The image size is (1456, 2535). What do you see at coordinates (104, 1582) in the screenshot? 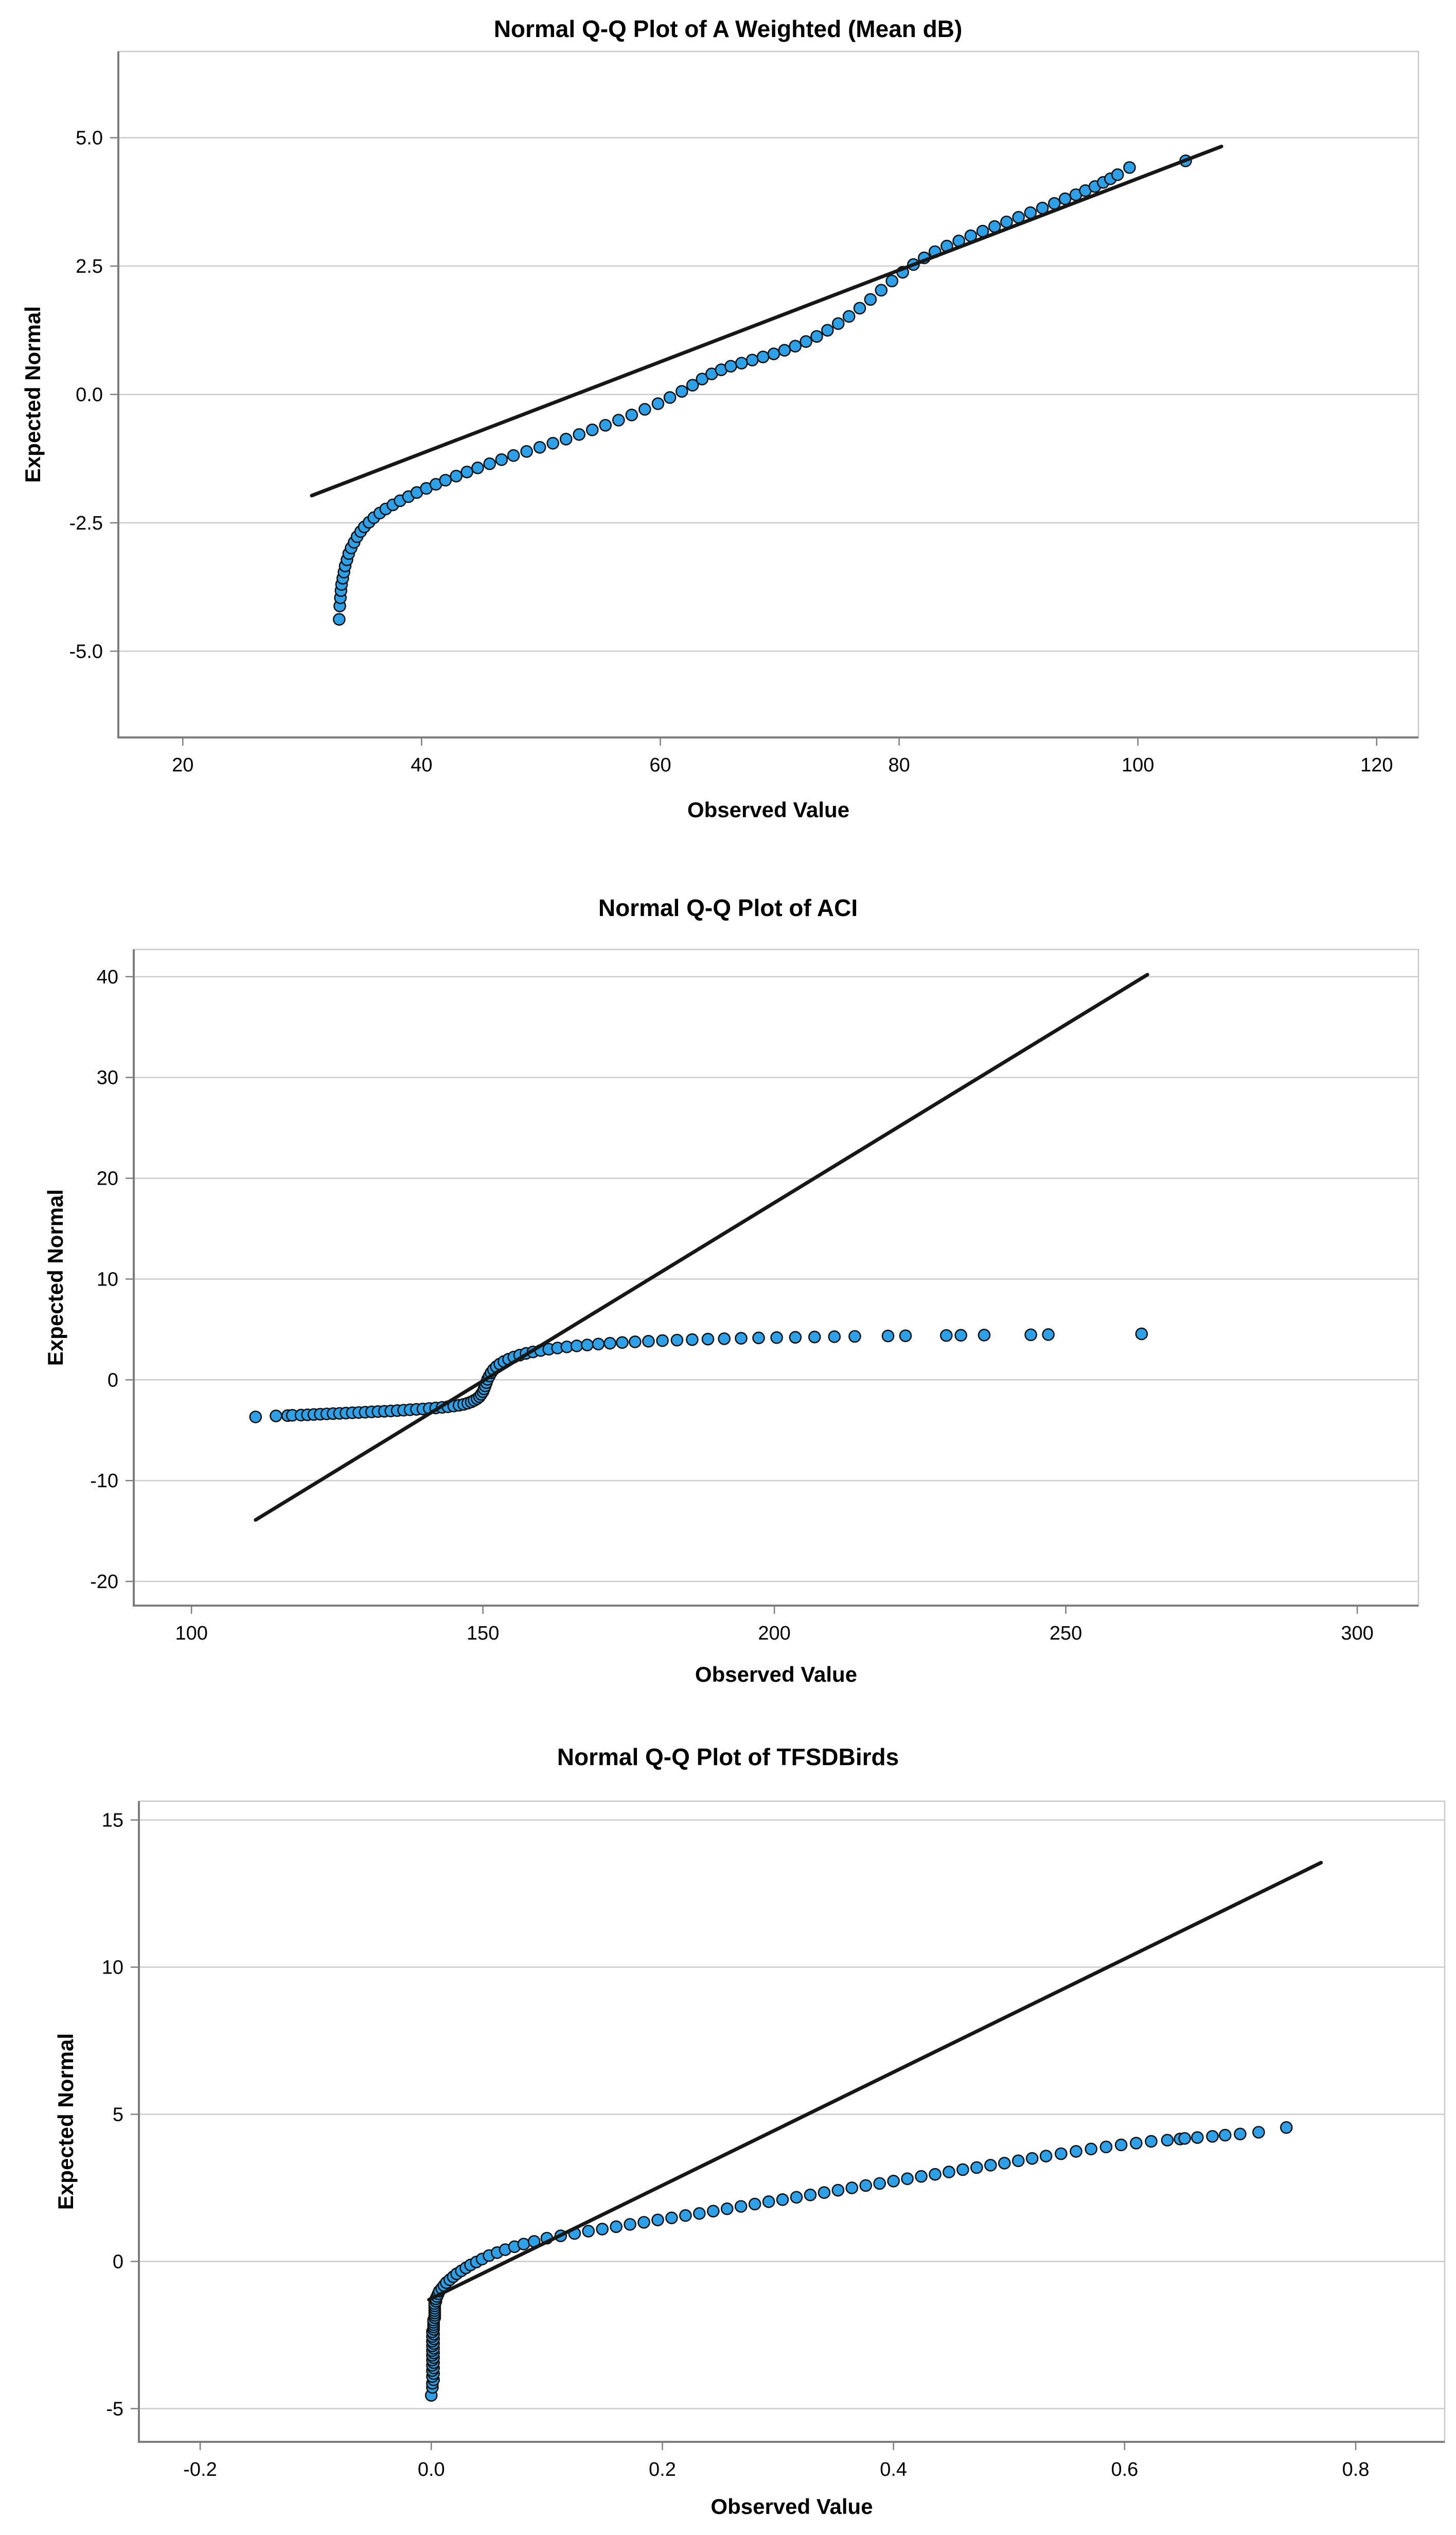
I see `y-tick-label: -20` at bounding box center [104, 1582].